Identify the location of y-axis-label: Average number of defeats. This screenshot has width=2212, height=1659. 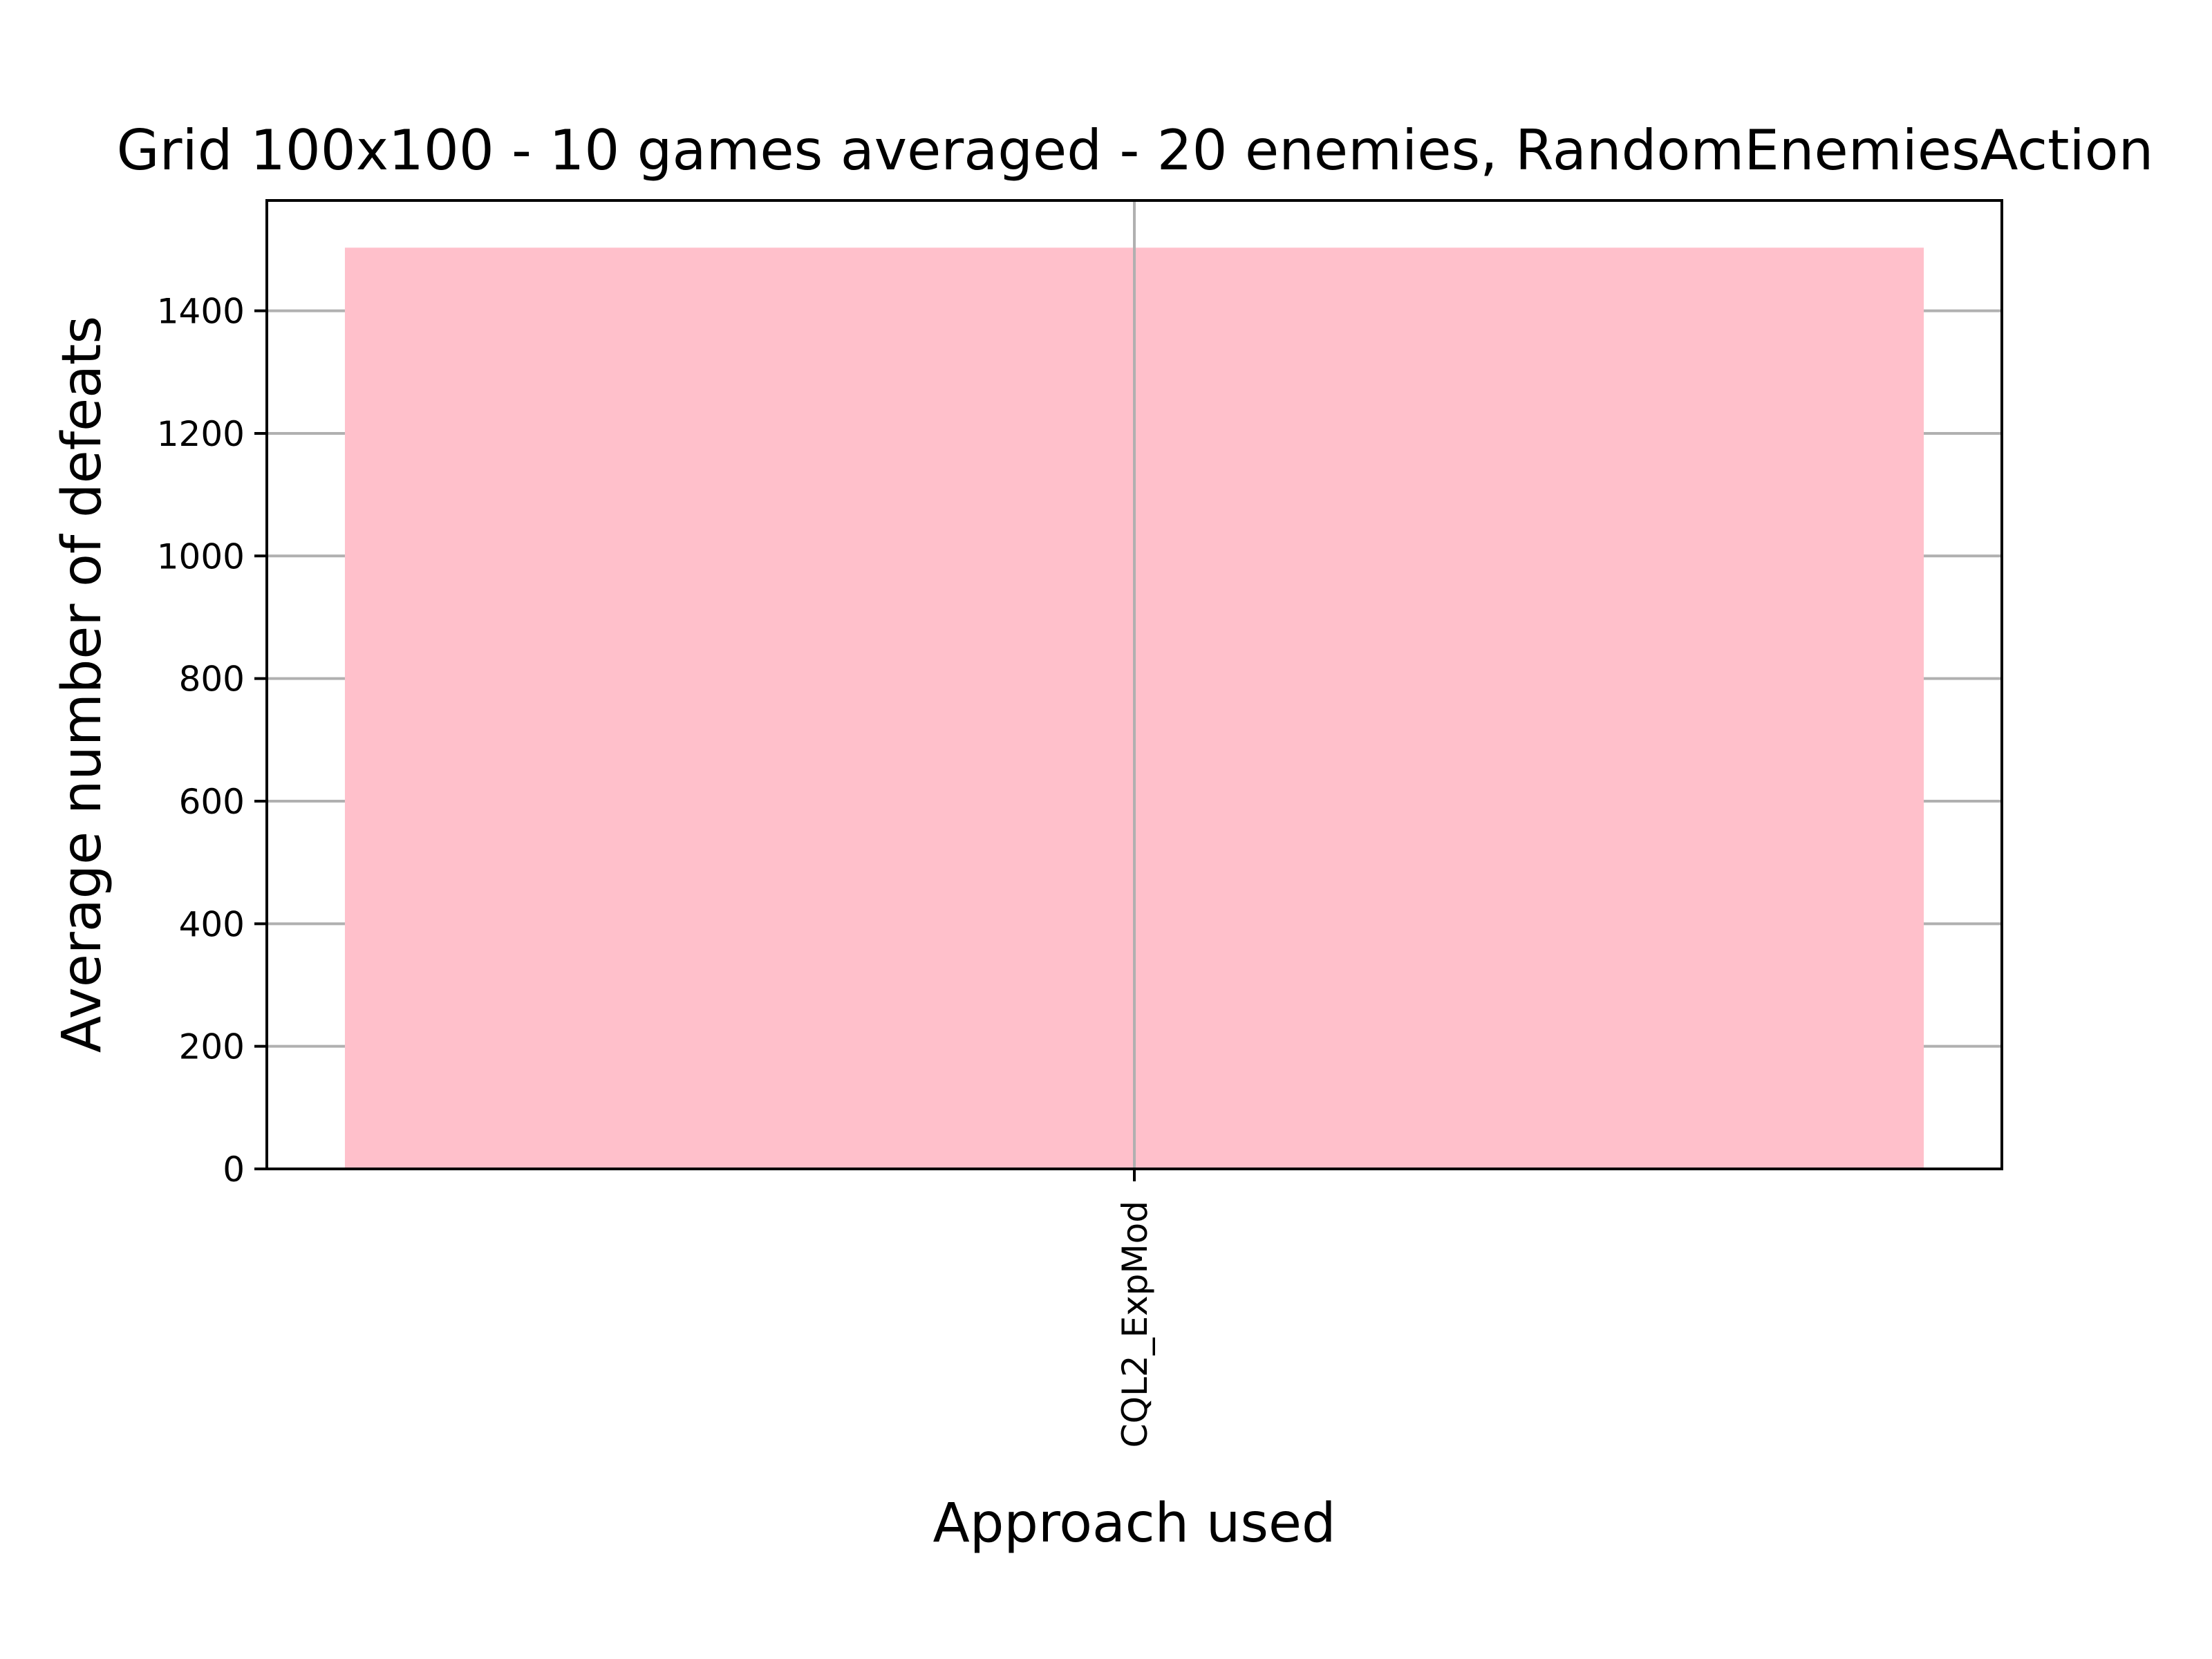
(82, 684).